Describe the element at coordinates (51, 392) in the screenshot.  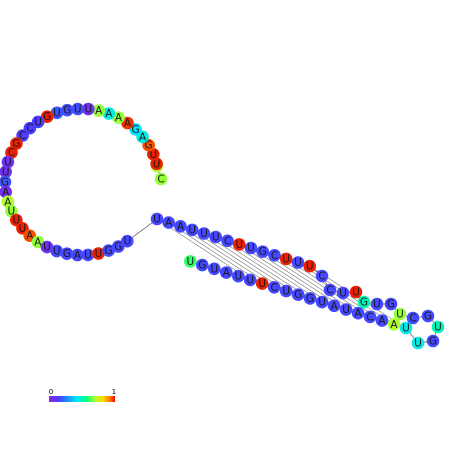
I see `legend-min-label: 0` at that location.